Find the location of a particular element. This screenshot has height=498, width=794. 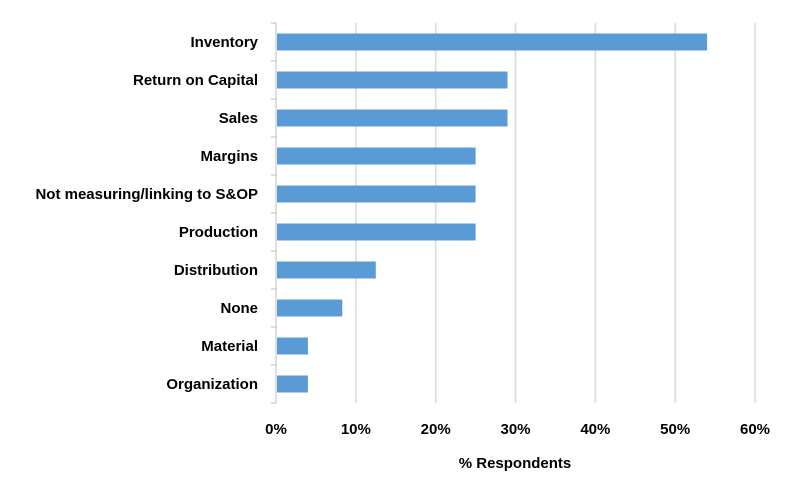

category-label-5: Production is located at coordinates (218, 232).